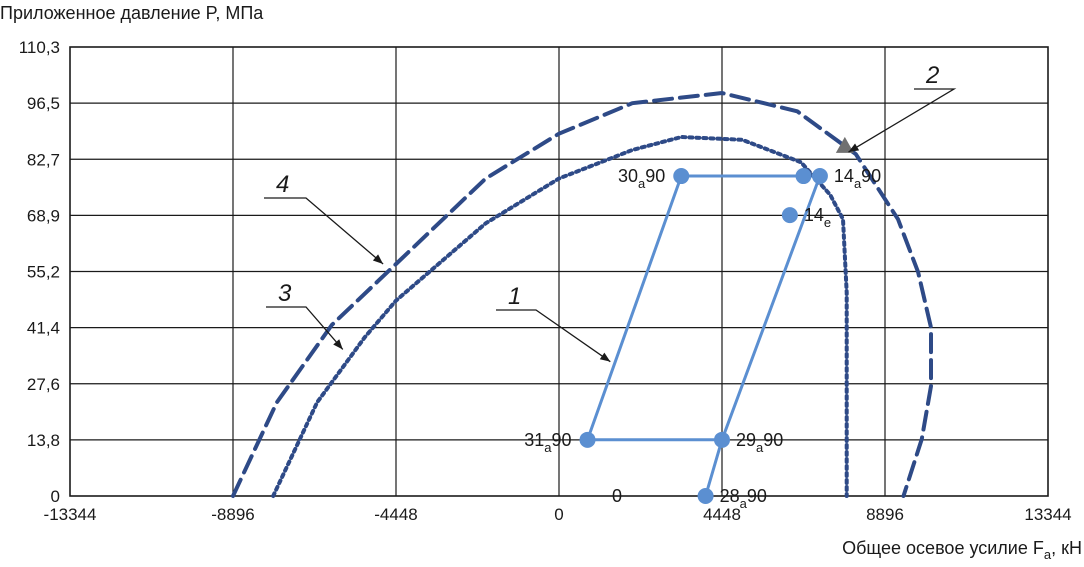 This screenshot has height=567, width=1084. What do you see at coordinates (1048, 554) in the screenshot?
I see `x-axis-title-subscript: a` at bounding box center [1048, 554].